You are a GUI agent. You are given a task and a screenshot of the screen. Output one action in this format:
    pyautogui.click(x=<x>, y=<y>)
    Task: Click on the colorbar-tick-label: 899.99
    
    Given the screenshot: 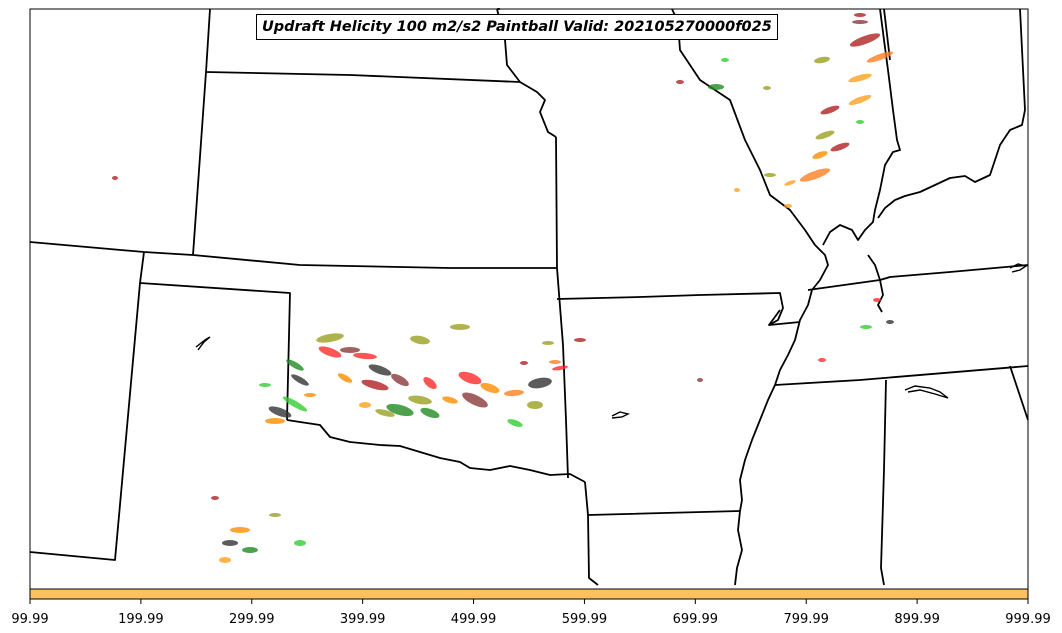 What is the action you would take?
    pyautogui.click(x=917, y=619)
    